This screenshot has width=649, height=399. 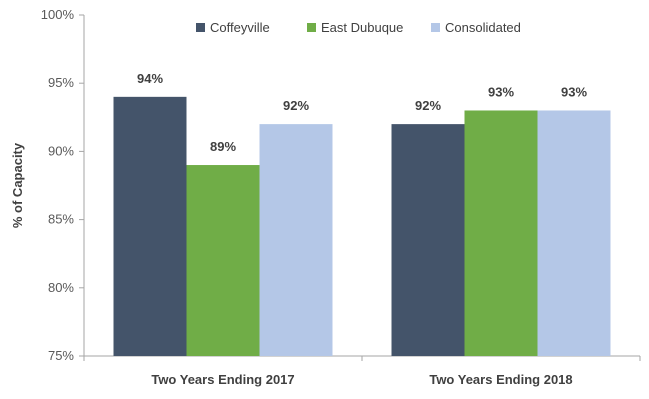 I want to click on y-axis-title: % of Capacity, so click(x=17, y=185).